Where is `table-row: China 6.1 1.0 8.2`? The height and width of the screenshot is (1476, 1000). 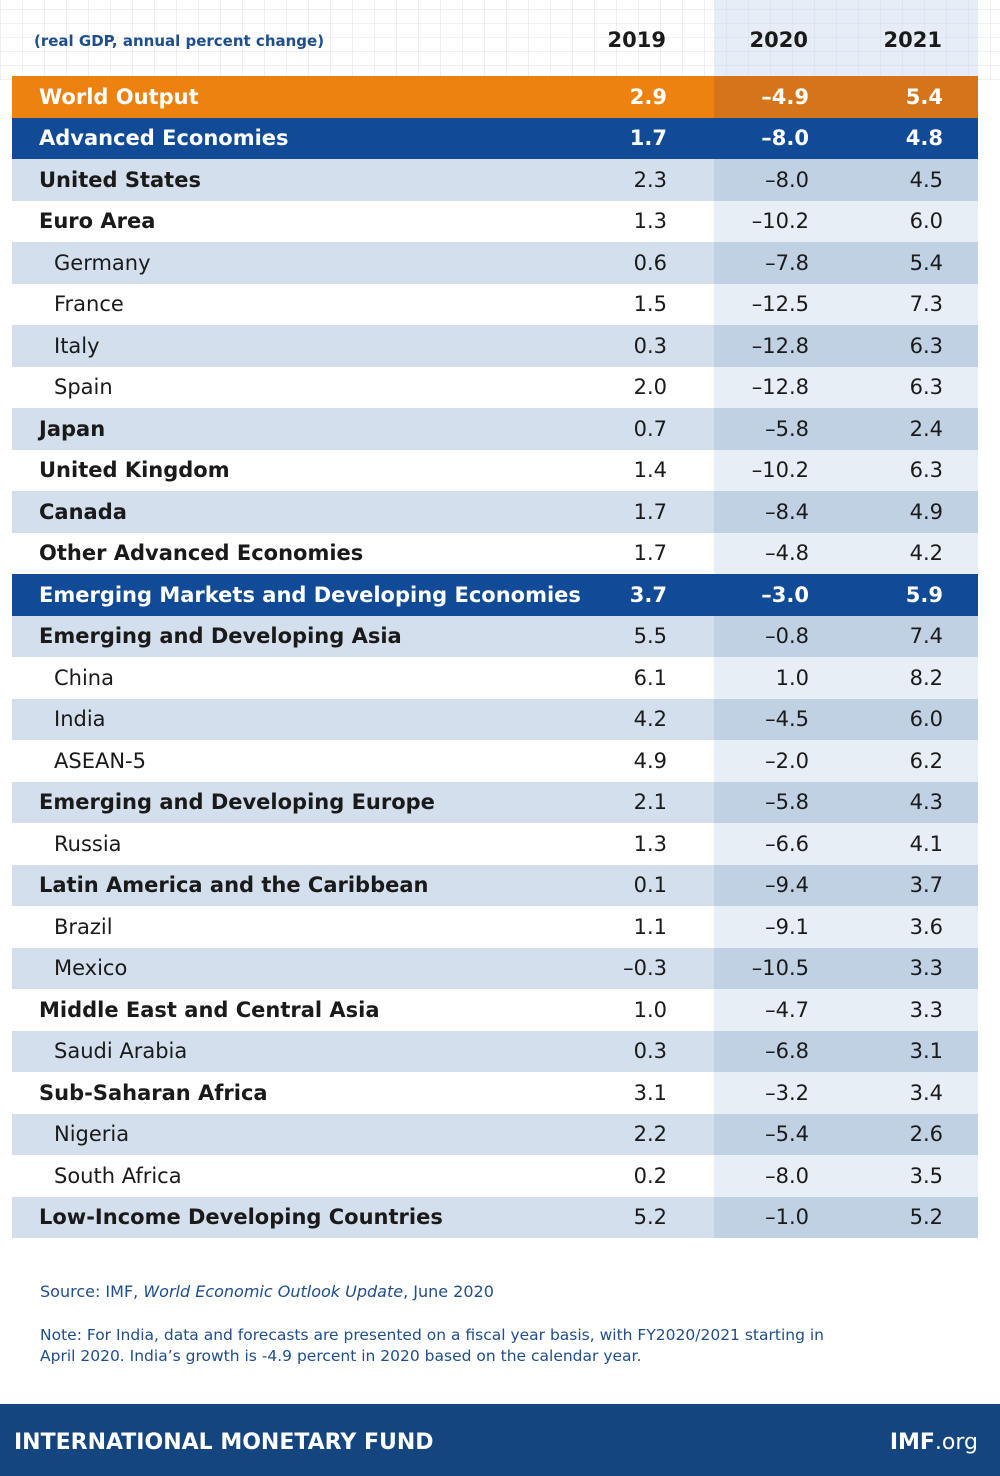
table-row: China 6.1 1.0 8.2 is located at coordinates (495, 678).